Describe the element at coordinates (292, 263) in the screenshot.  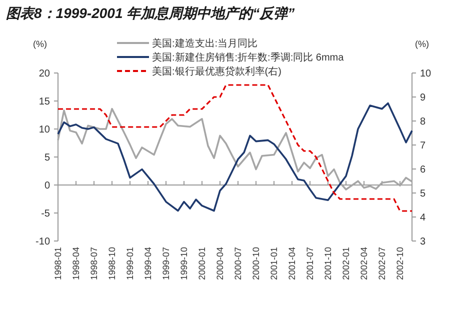
I see `x-tick-label: 2001-04` at that location.